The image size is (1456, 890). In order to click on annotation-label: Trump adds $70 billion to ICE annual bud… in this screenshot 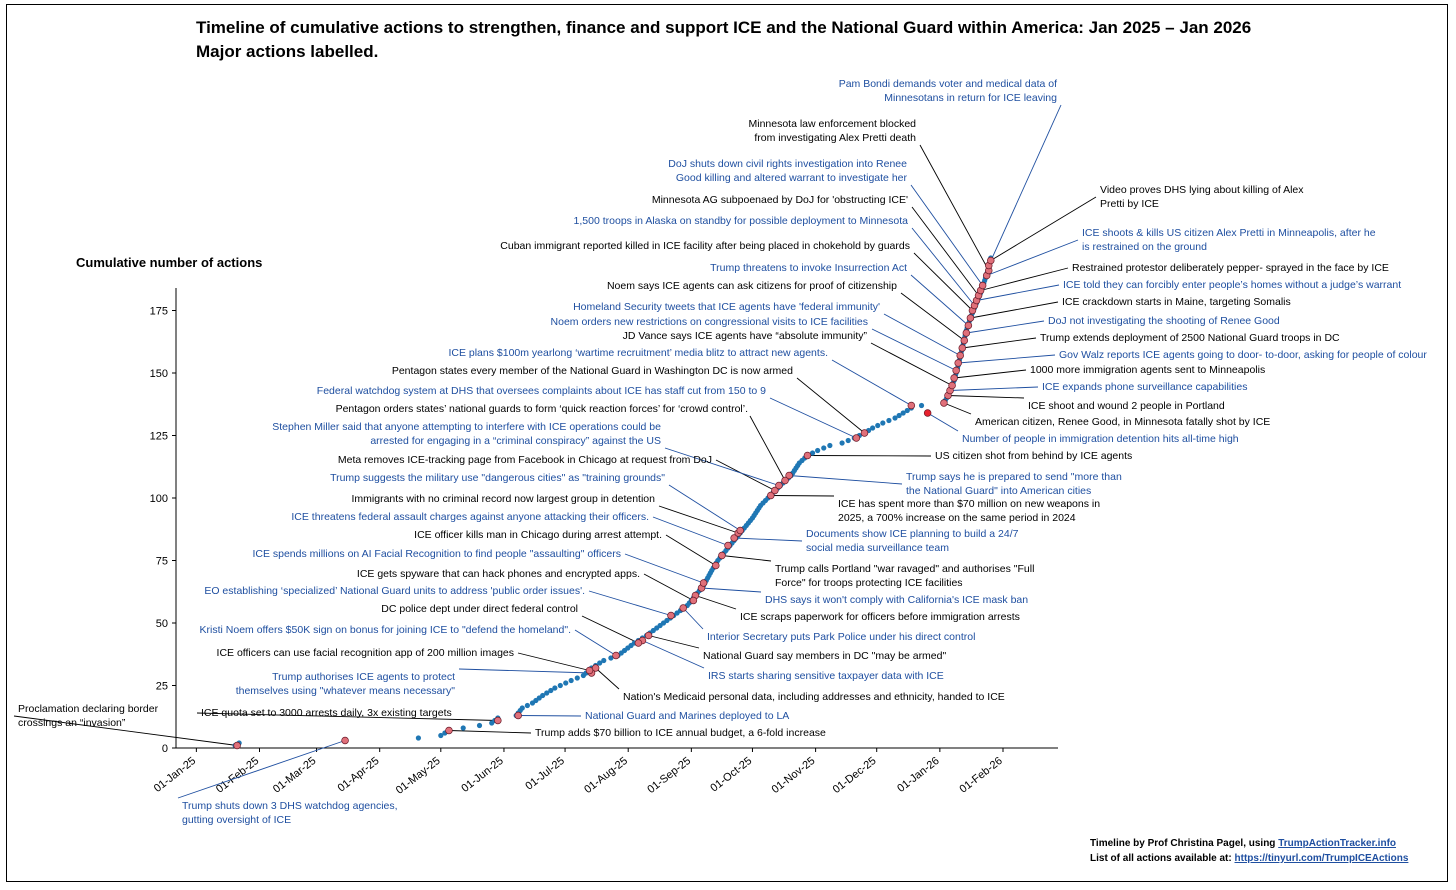, I will do `click(680, 733)`.